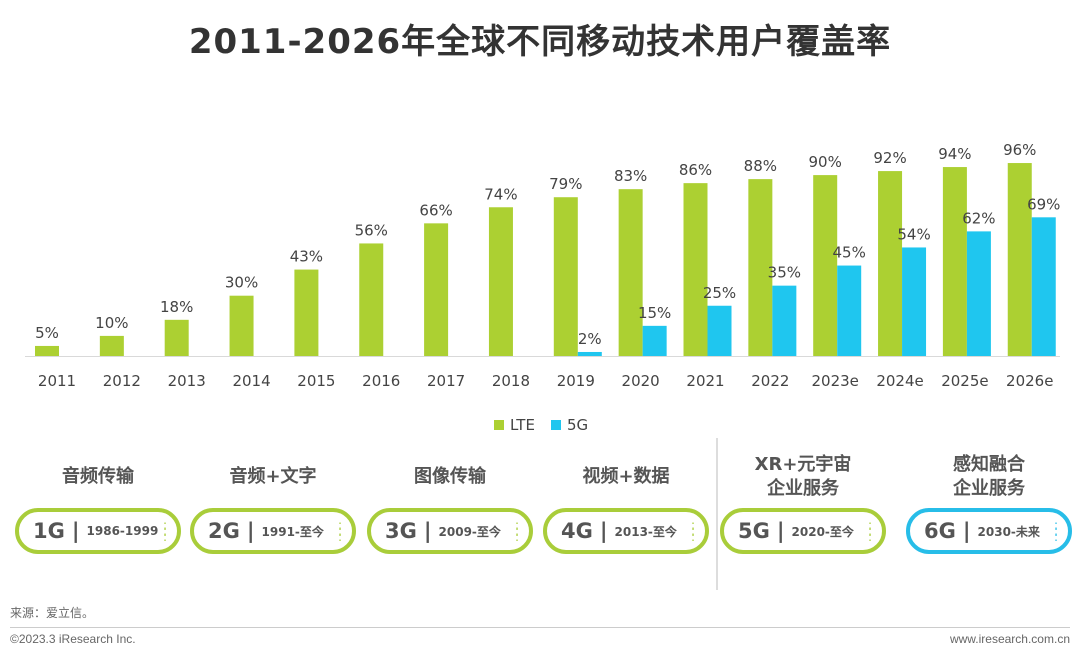 The height and width of the screenshot is (662, 1080). Describe the element at coordinates (251, 381) in the screenshot. I see `x-tick-label: 2014` at that location.